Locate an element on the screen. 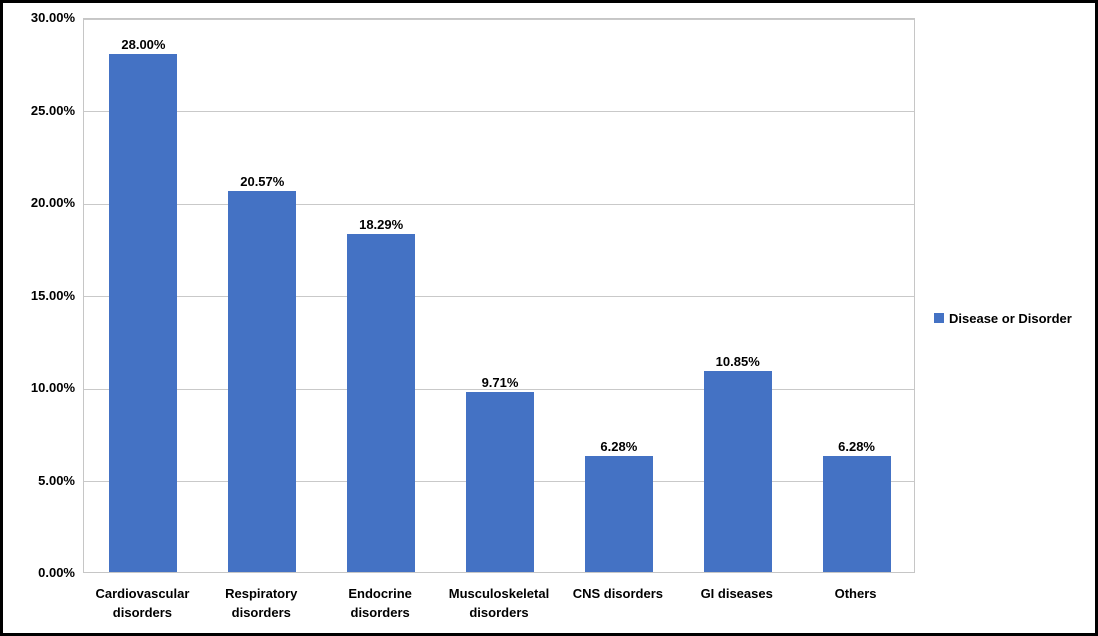 This screenshot has width=1098, height=636. legend-label: Disease or Disorder is located at coordinates (1010, 318).